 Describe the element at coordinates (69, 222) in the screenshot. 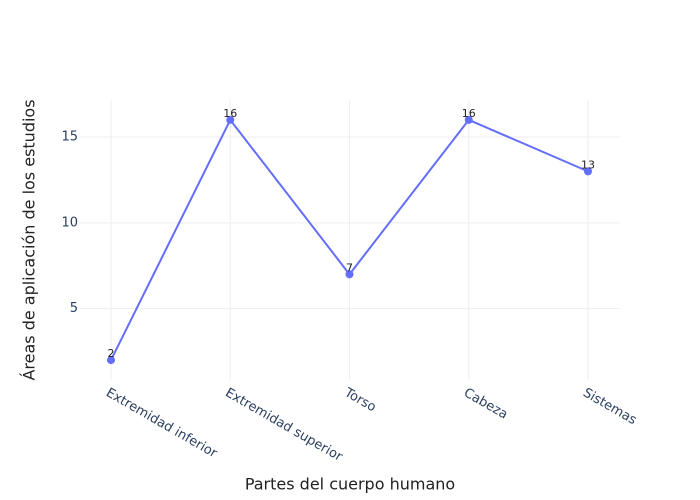

I see `y-tick-label: 10` at that location.